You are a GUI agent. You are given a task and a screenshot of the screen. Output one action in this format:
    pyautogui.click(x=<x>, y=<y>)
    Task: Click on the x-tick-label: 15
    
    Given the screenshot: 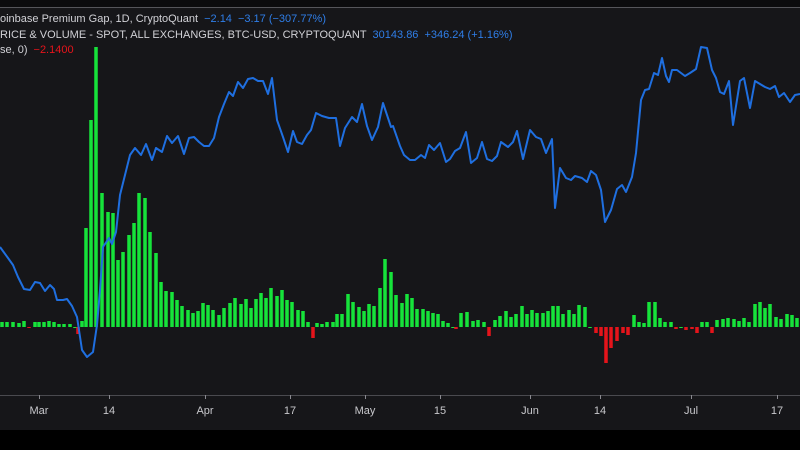 What is the action you would take?
    pyautogui.click(x=440, y=411)
    